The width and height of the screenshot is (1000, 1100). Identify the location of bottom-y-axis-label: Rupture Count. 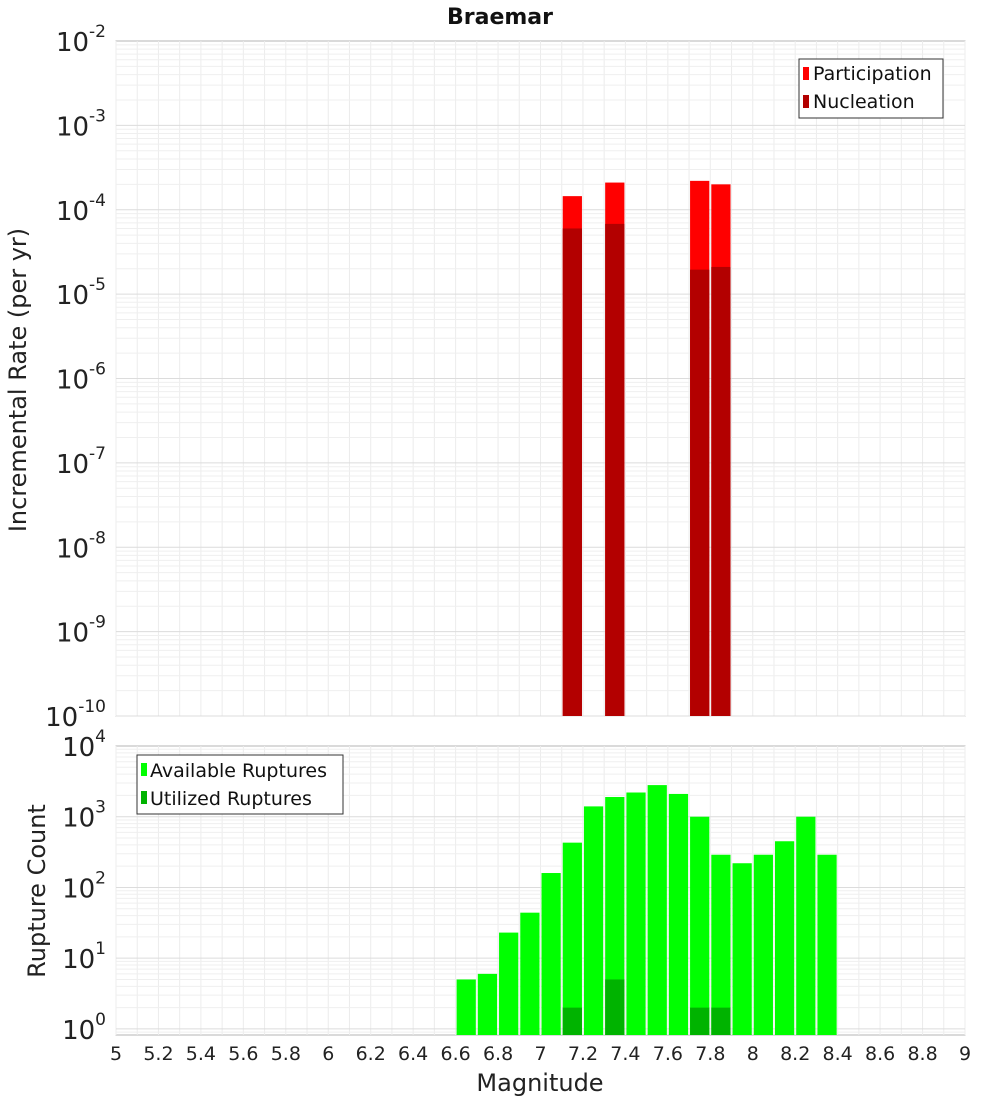
(37, 891).